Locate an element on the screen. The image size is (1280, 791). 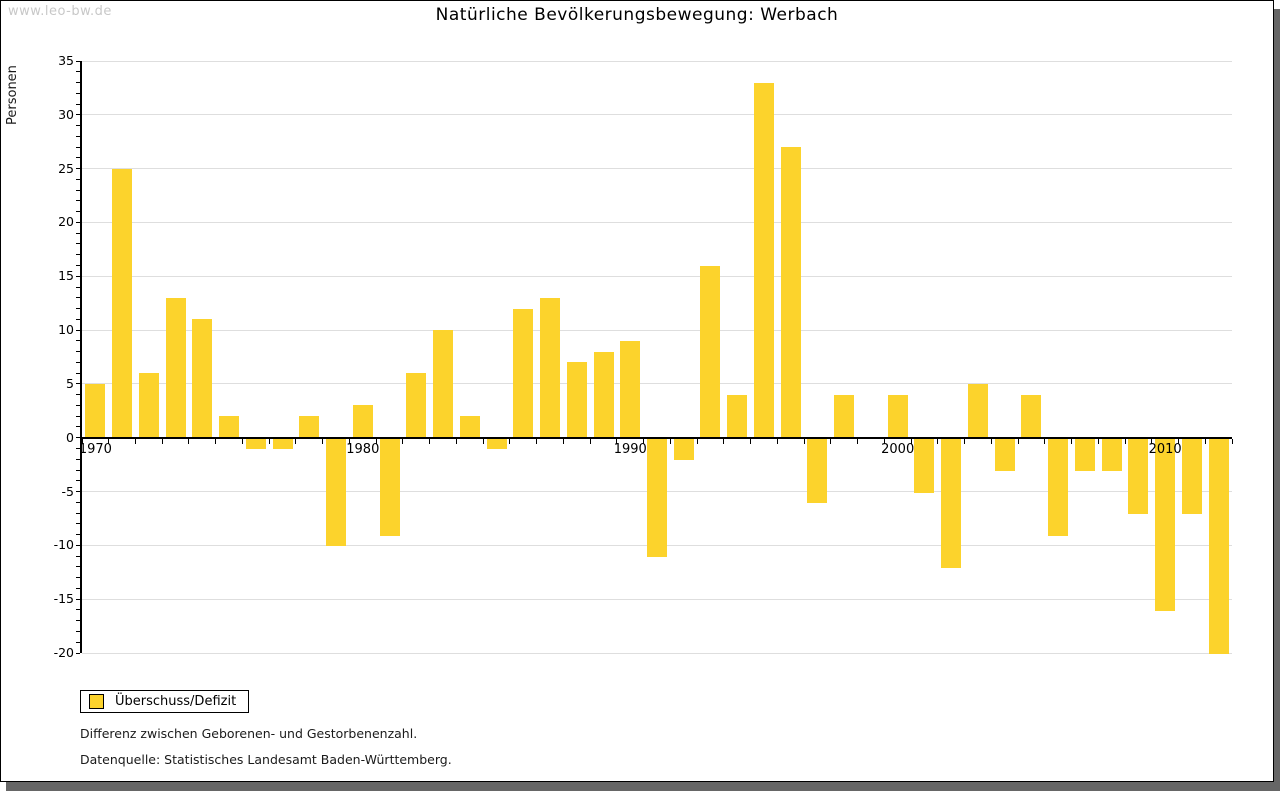
y-tick-label-0: 0 is located at coordinates (70, 437).